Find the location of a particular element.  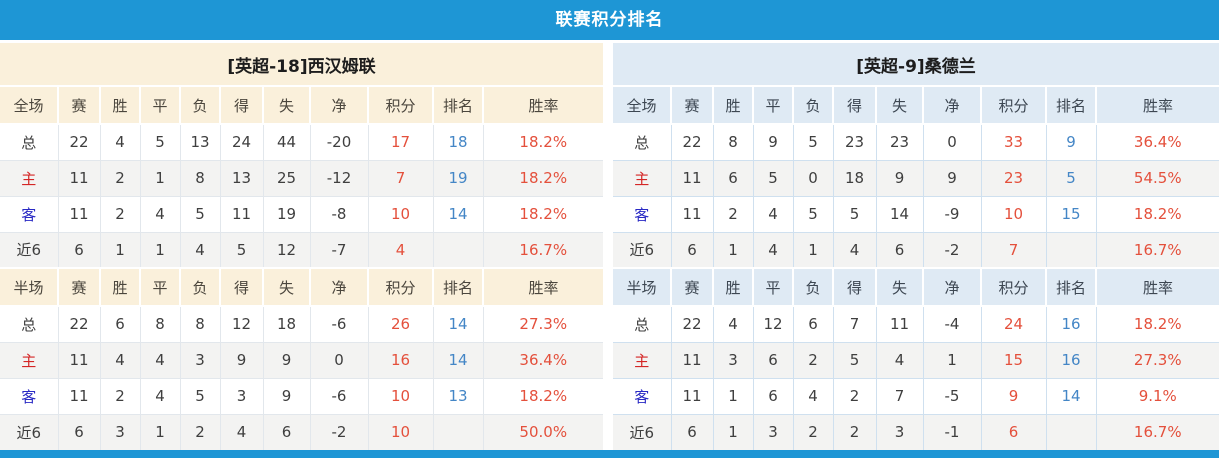

rate-cell: 54.5% is located at coordinates (1157, 177).